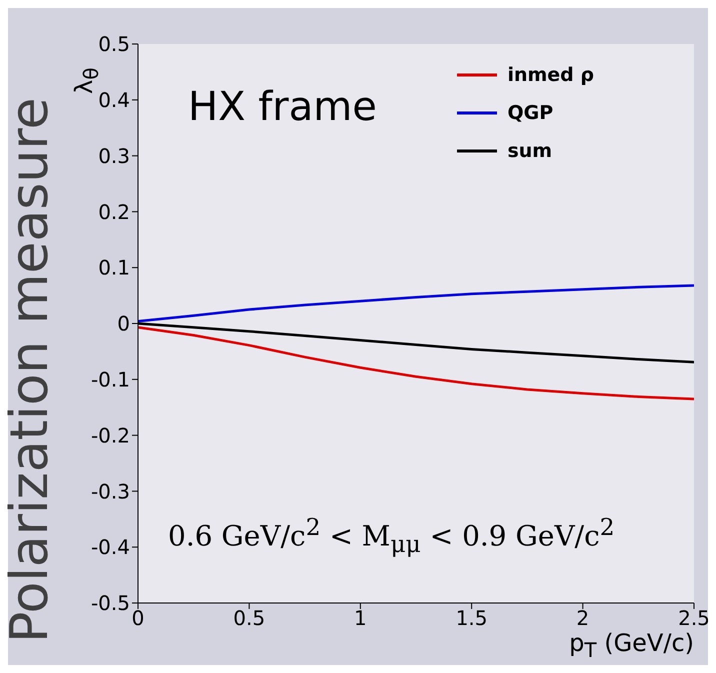 Image resolution: width=716 pixels, height=673 pixels. What do you see at coordinates (550, 75) in the screenshot?
I see `legend-label: inmed ρ` at bounding box center [550, 75].